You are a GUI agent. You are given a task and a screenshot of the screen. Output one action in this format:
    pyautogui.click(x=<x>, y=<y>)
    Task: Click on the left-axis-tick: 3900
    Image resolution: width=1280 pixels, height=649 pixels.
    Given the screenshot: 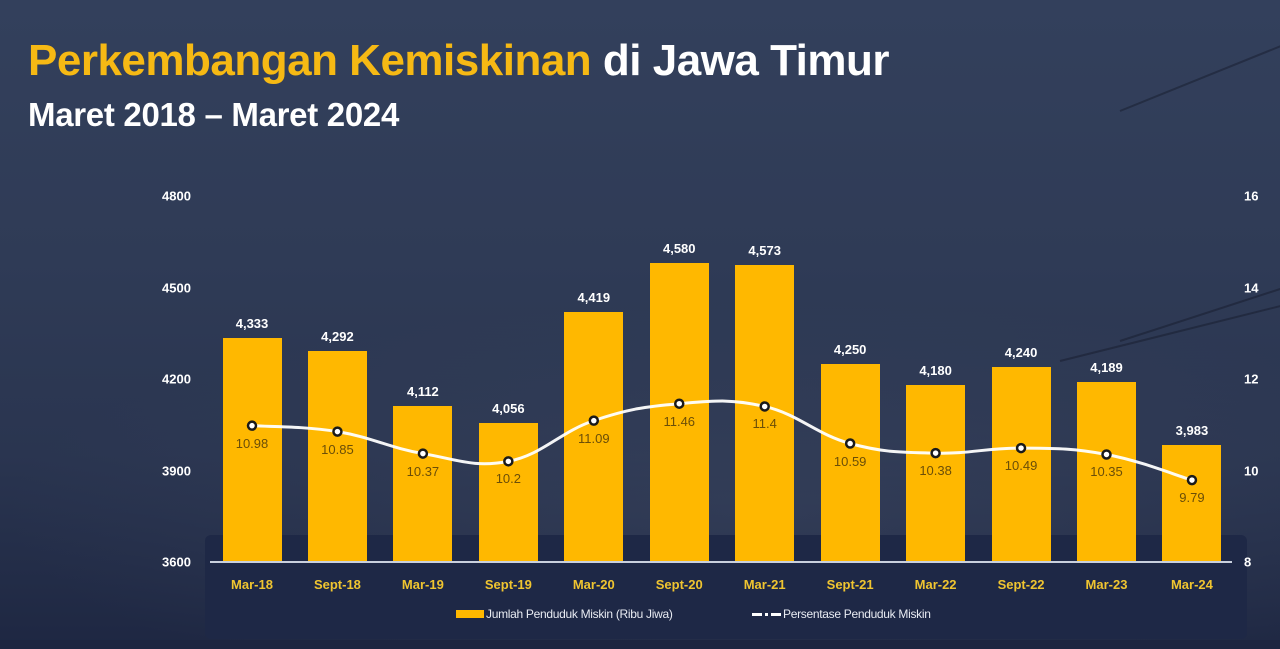 What is the action you would take?
    pyautogui.click(x=176, y=470)
    